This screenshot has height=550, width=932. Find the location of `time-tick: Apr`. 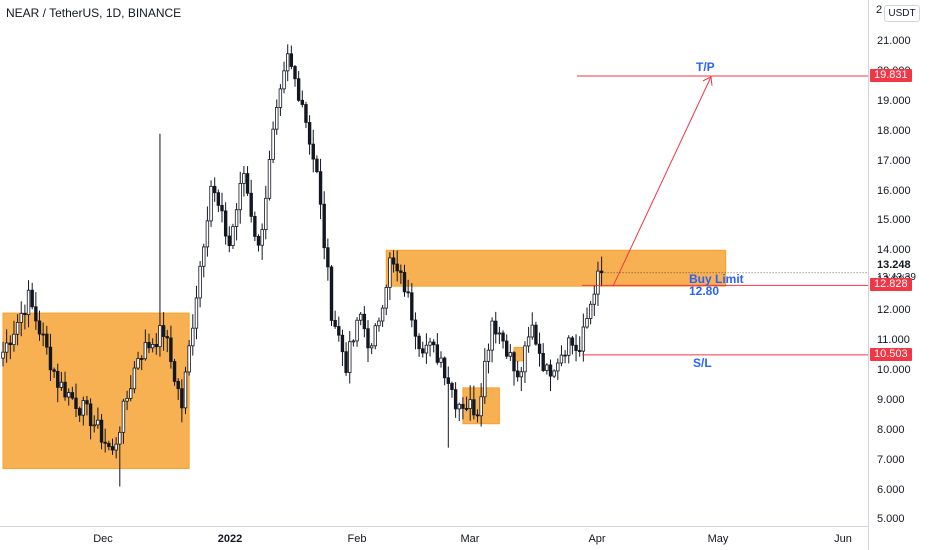

time-tick: Apr is located at coordinates (597, 539).